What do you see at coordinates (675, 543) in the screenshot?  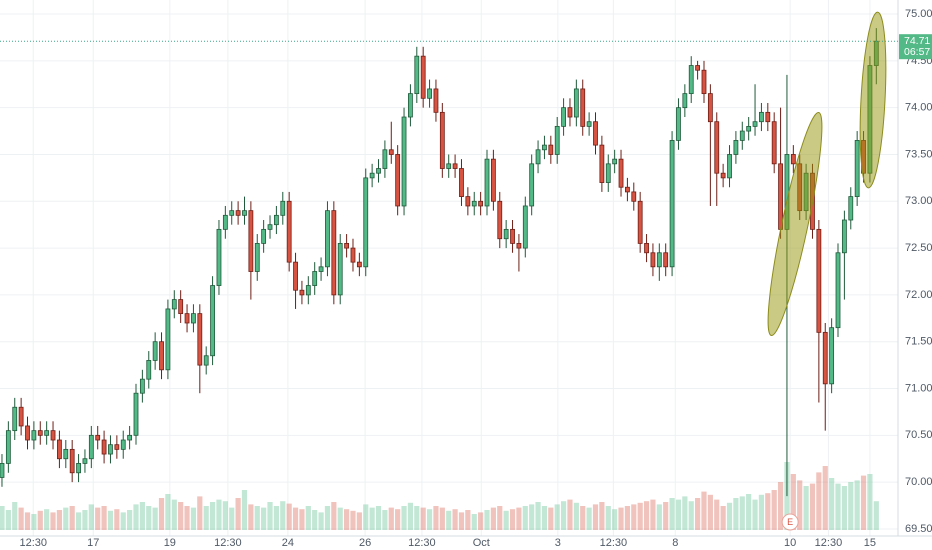 I see `x-tick-label: 8` at bounding box center [675, 543].